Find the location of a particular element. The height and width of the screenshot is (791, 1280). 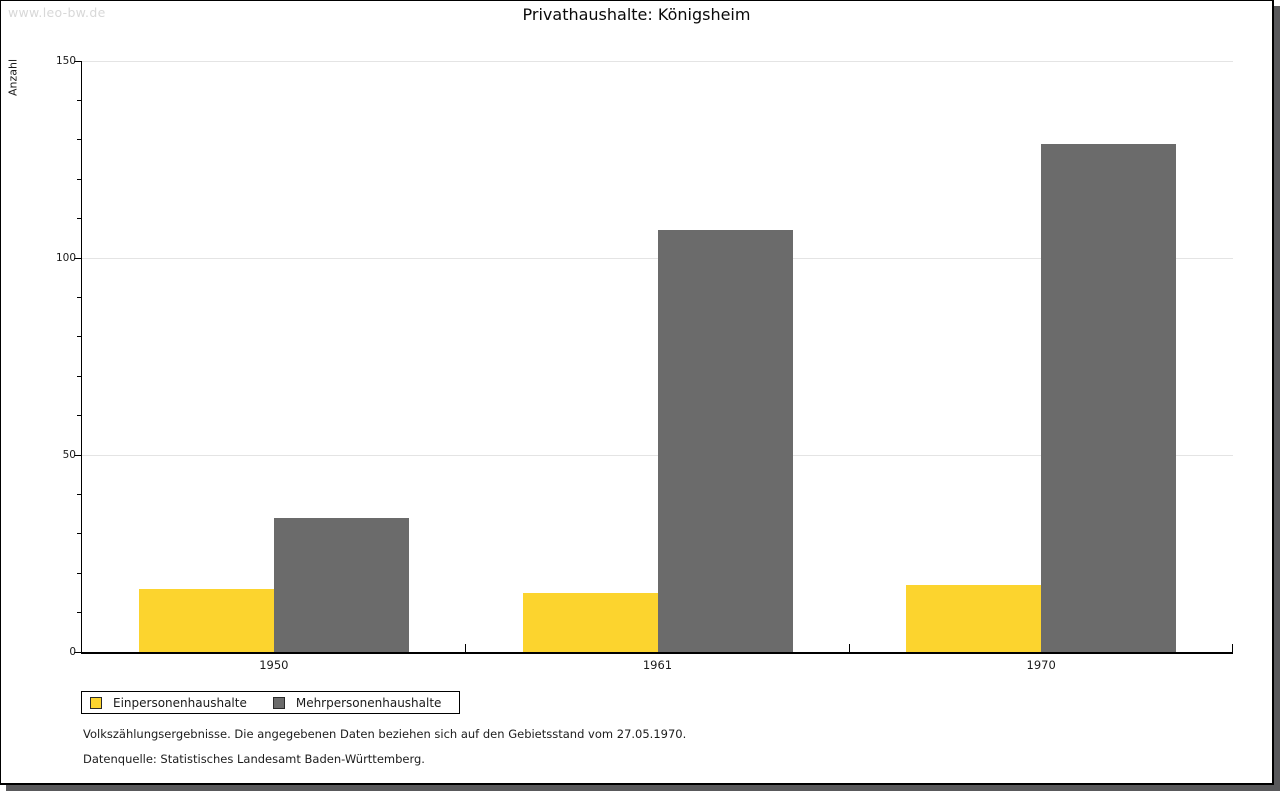

y-tick-label: 50 is located at coordinates (69, 455).